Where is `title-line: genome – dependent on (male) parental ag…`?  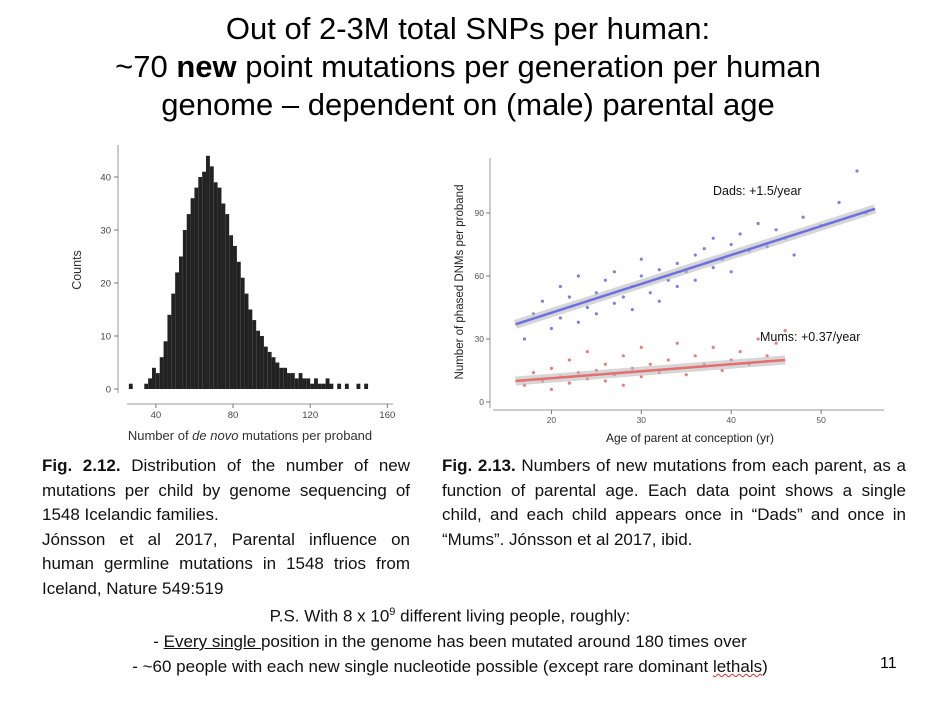
title-line: genome – dependent on (male) parental ag… is located at coordinates (468, 104).